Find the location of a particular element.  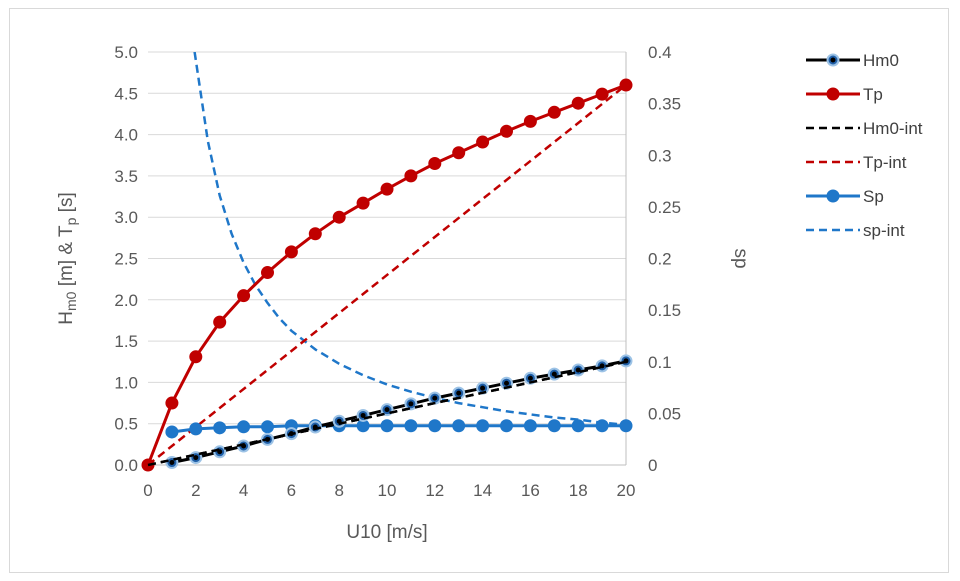

y-right-tick-label: 0.4 is located at coordinates (660, 52).